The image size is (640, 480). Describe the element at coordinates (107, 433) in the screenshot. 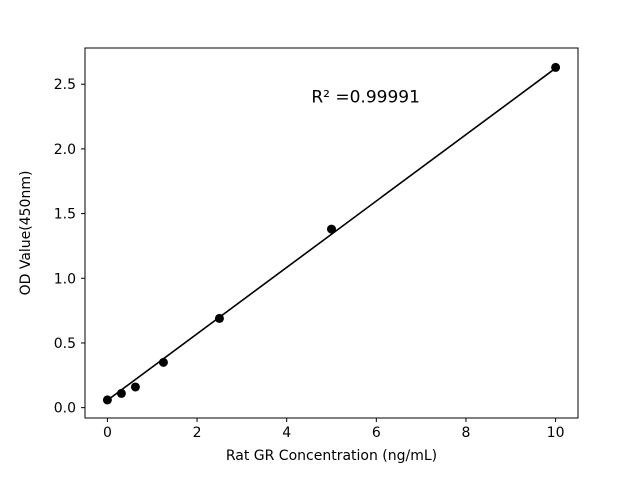

I see `x-tick-label: 0` at that location.